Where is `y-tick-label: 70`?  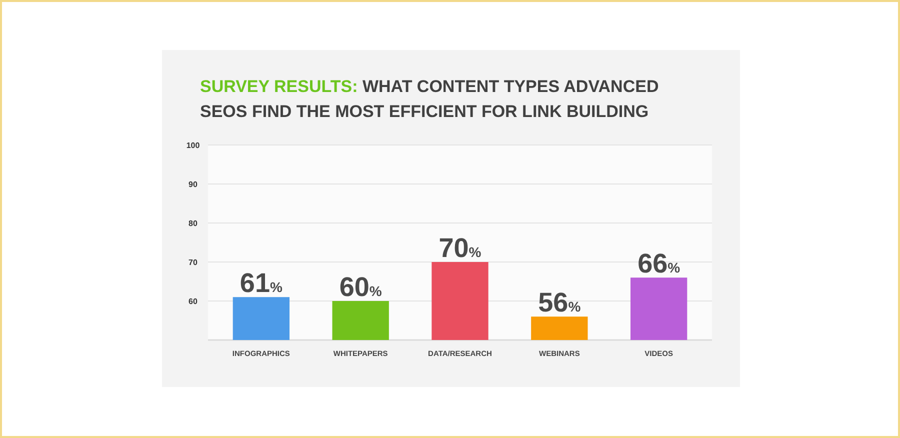
y-tick-label: 70 is located at coordinates (193, 262).